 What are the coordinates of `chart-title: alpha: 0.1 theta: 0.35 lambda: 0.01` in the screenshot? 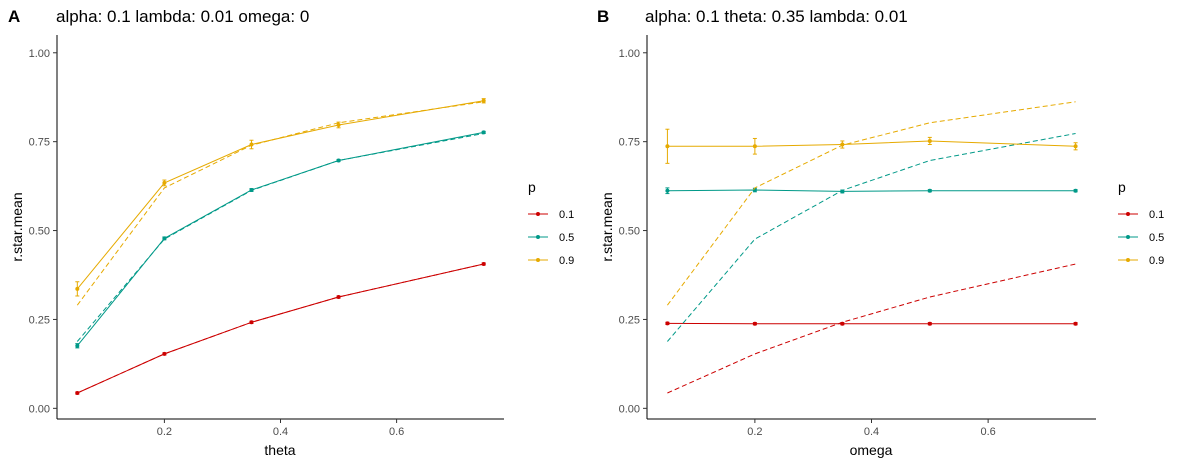 It's located at (776, 16).